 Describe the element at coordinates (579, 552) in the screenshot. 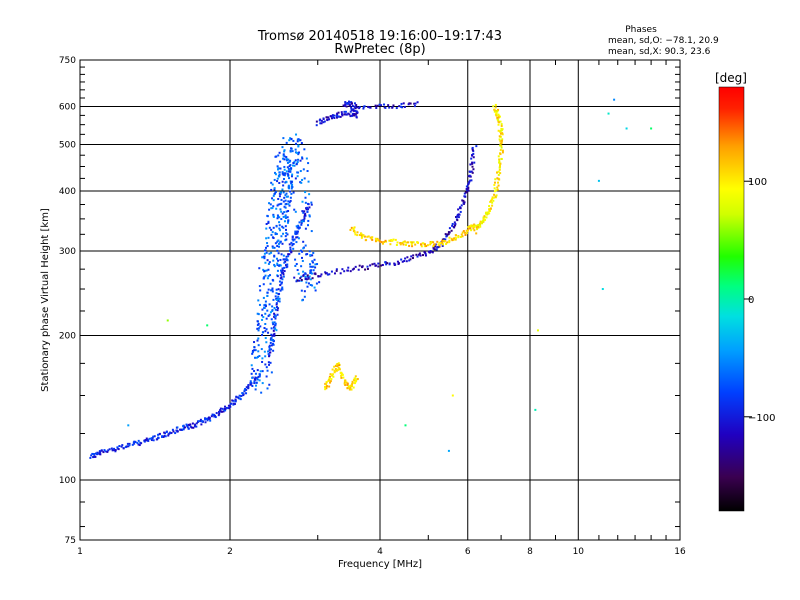

I see `x-tick-label: 10` at that location.